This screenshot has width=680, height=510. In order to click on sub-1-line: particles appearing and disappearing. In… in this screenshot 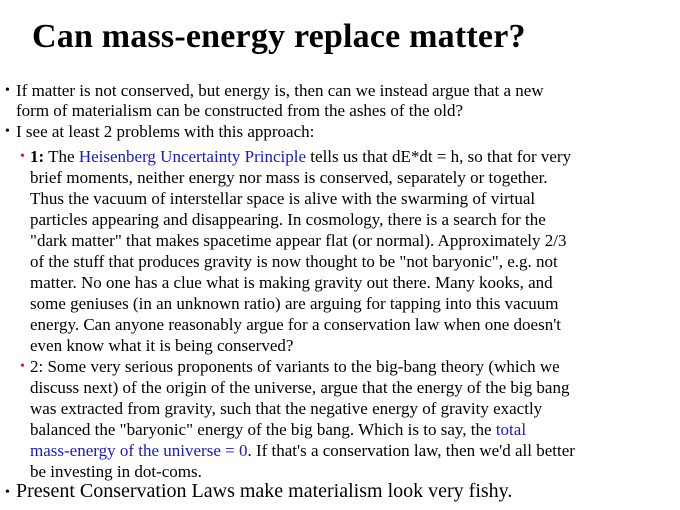, I will do `click(288, 219)`.